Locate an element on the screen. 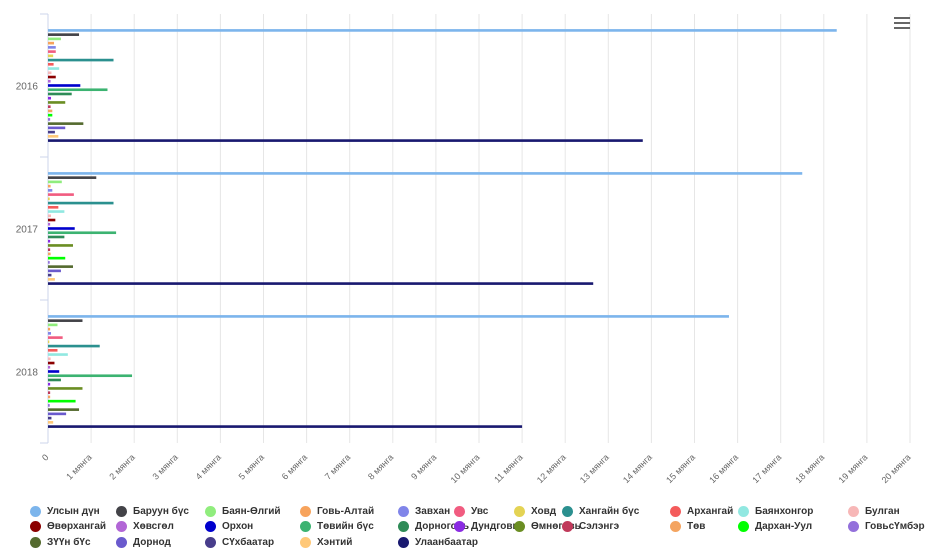 This screenshot has height=560, width=929. x-tick-label: 3 мянга is located at coordinates (164, 466).